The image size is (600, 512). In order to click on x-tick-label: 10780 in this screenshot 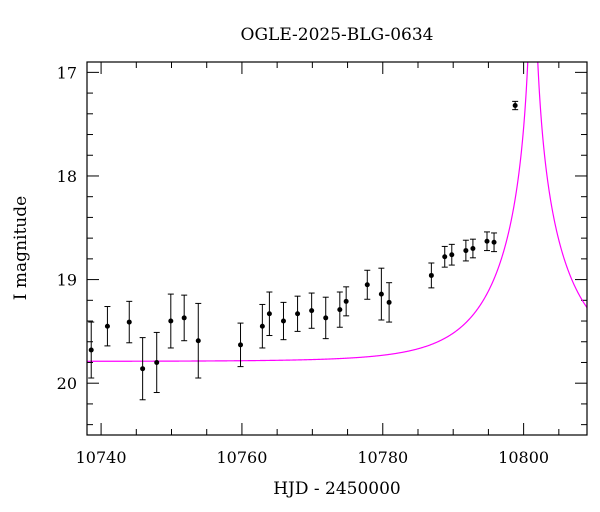, I will do `click(382, 457)`.